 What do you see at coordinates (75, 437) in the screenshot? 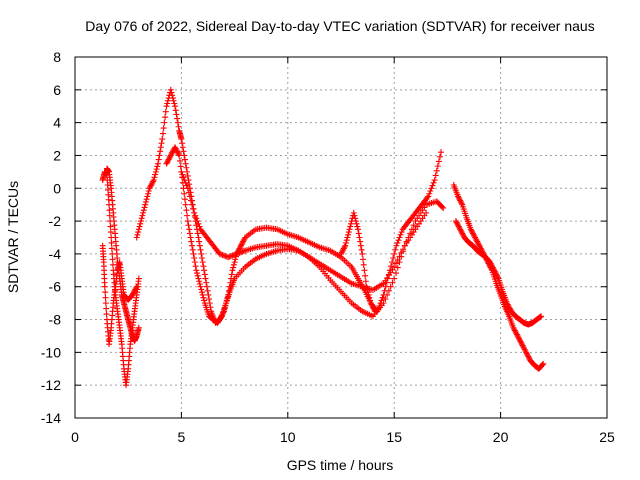
I see `x-tick-label: 0` at bounding box center [75, 437].